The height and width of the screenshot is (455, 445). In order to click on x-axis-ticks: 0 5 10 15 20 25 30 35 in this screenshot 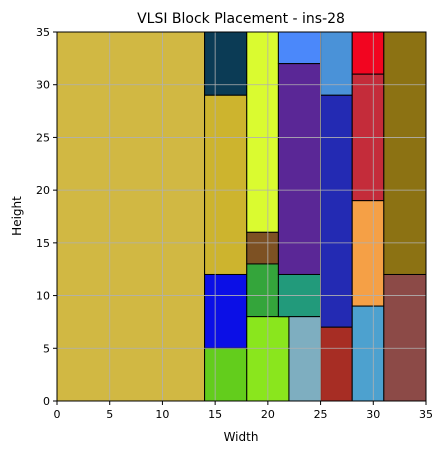, I will do `click(243, 411)`.